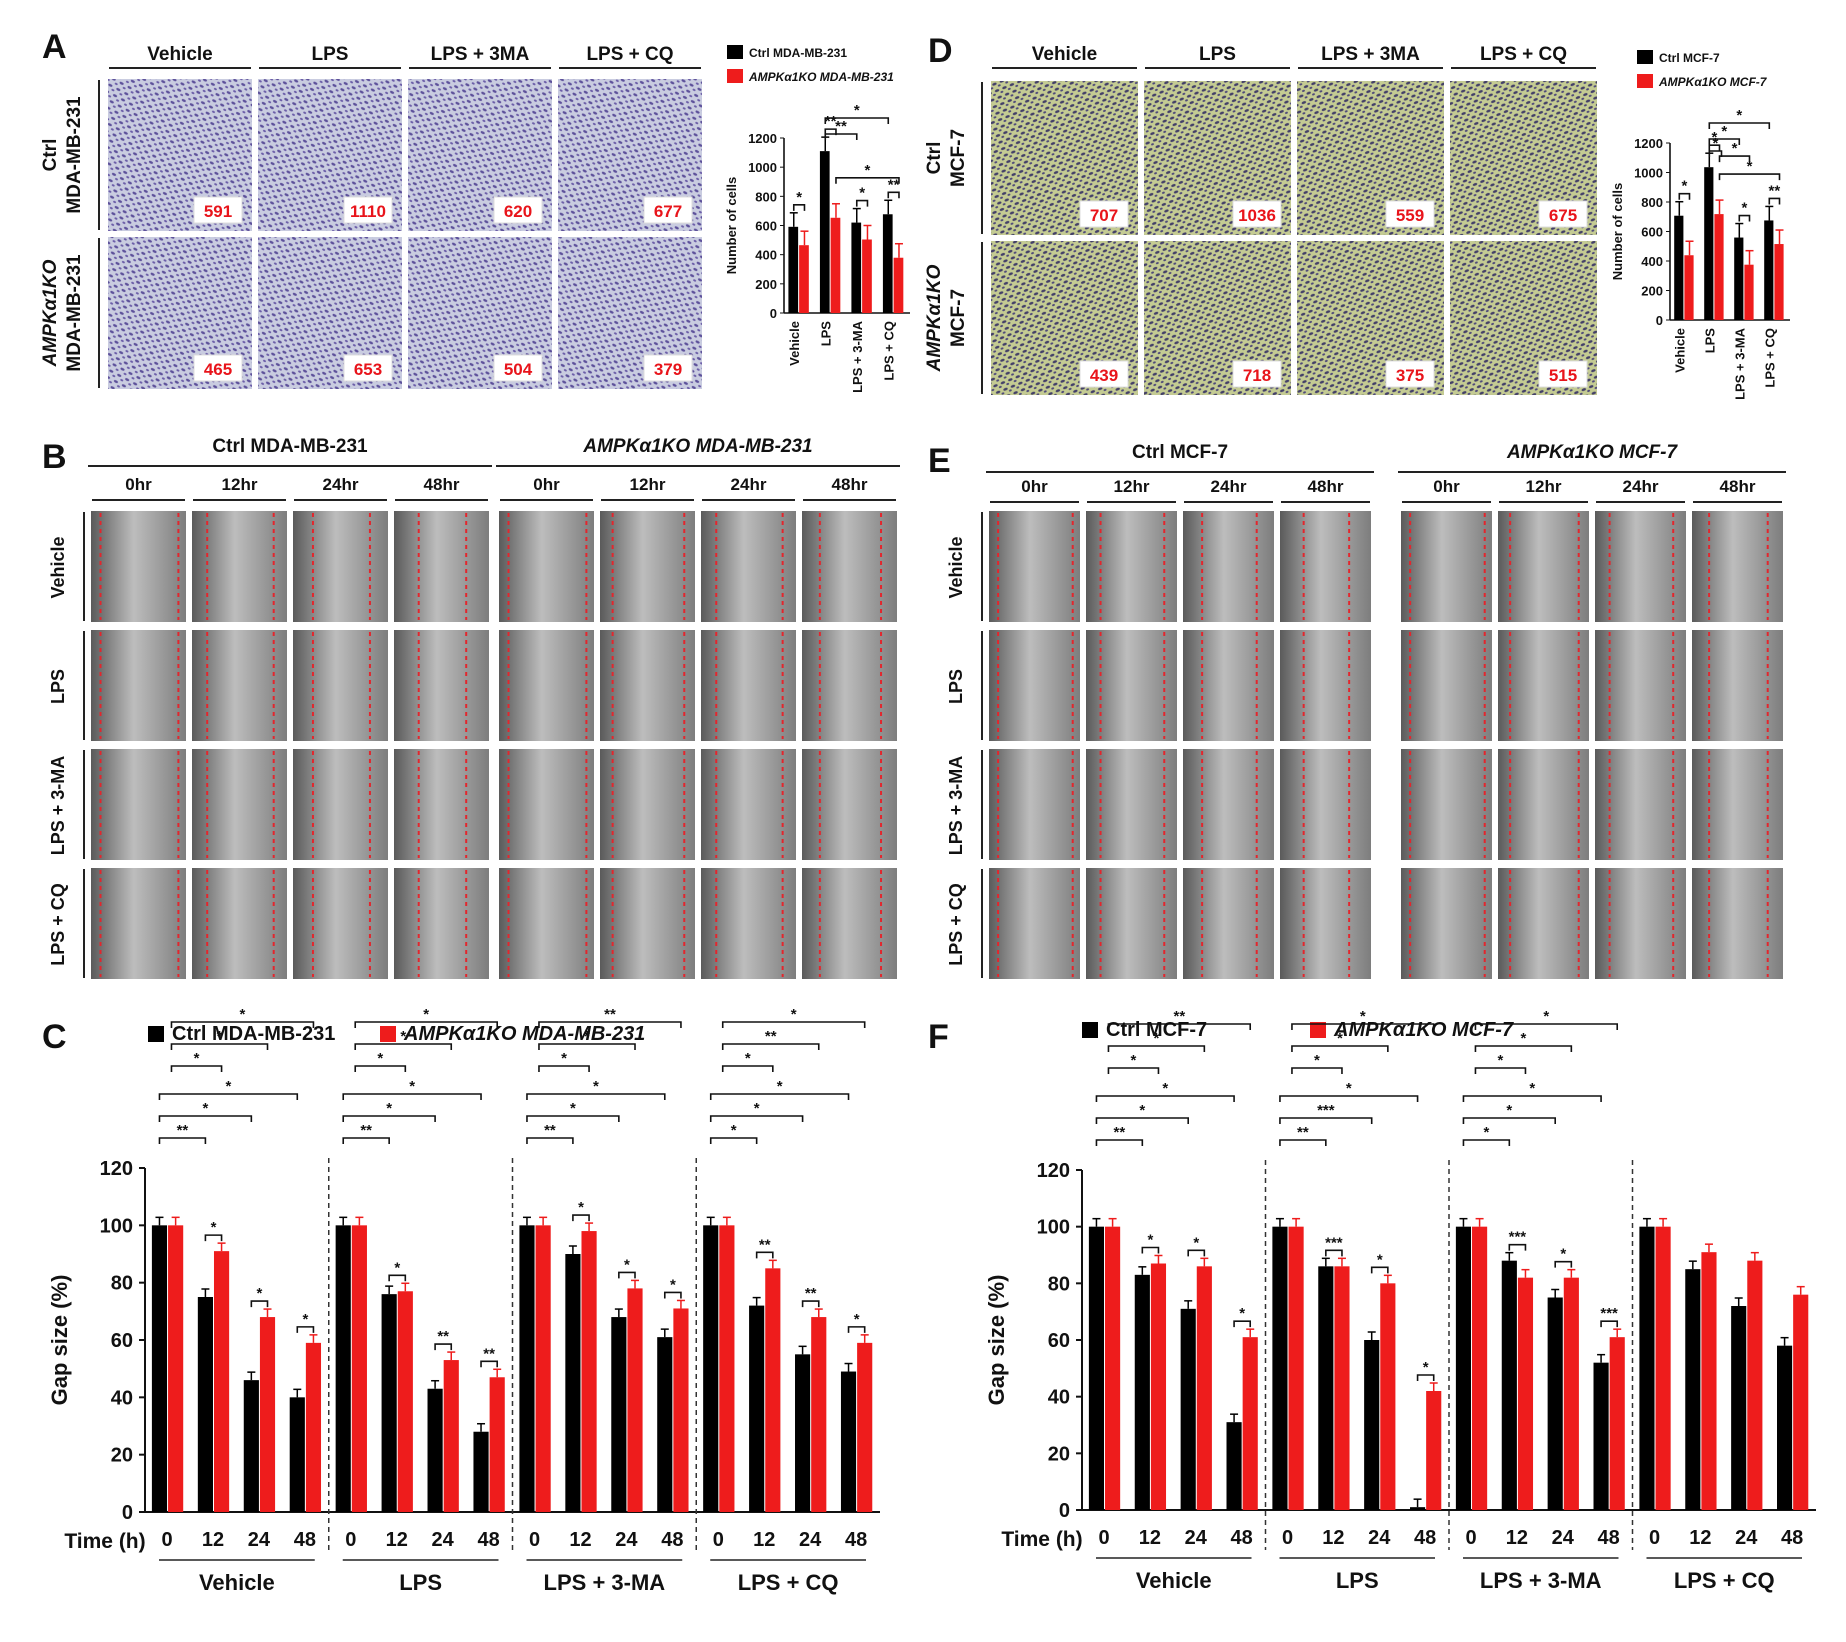  Describe the element at coordinates (798, 53) in the screenshot. I see `legend-label: Ctrl MDA-MB-231` at that location.